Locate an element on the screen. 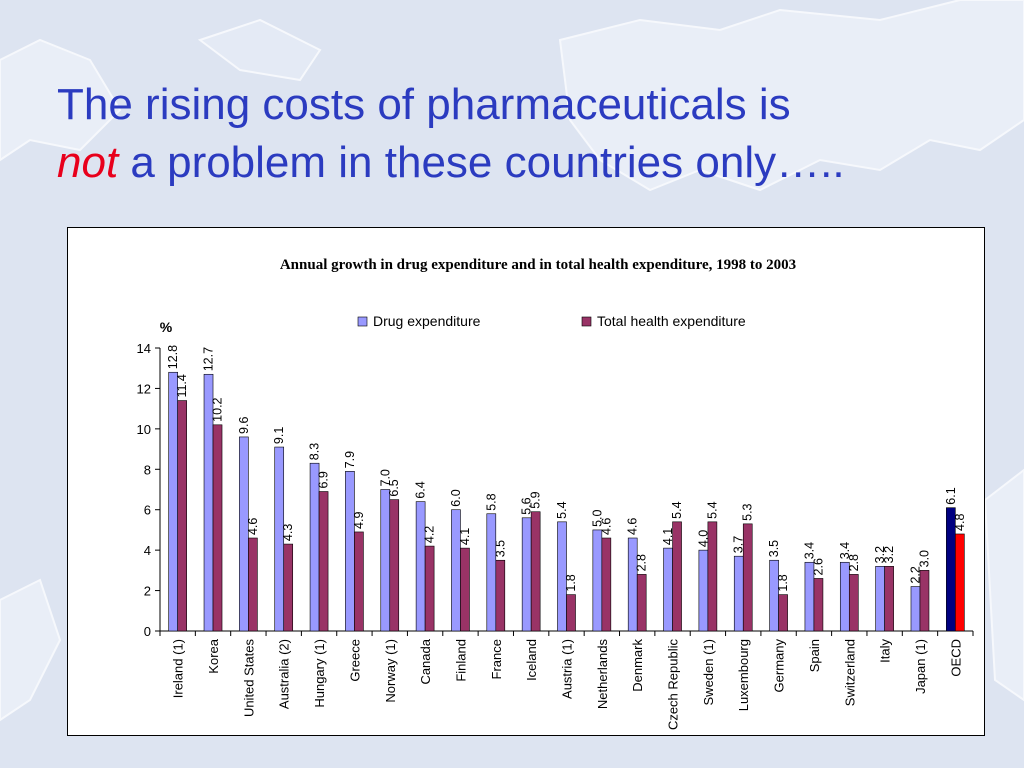  data-label: 2.6 is located at coordinates (818, 566).